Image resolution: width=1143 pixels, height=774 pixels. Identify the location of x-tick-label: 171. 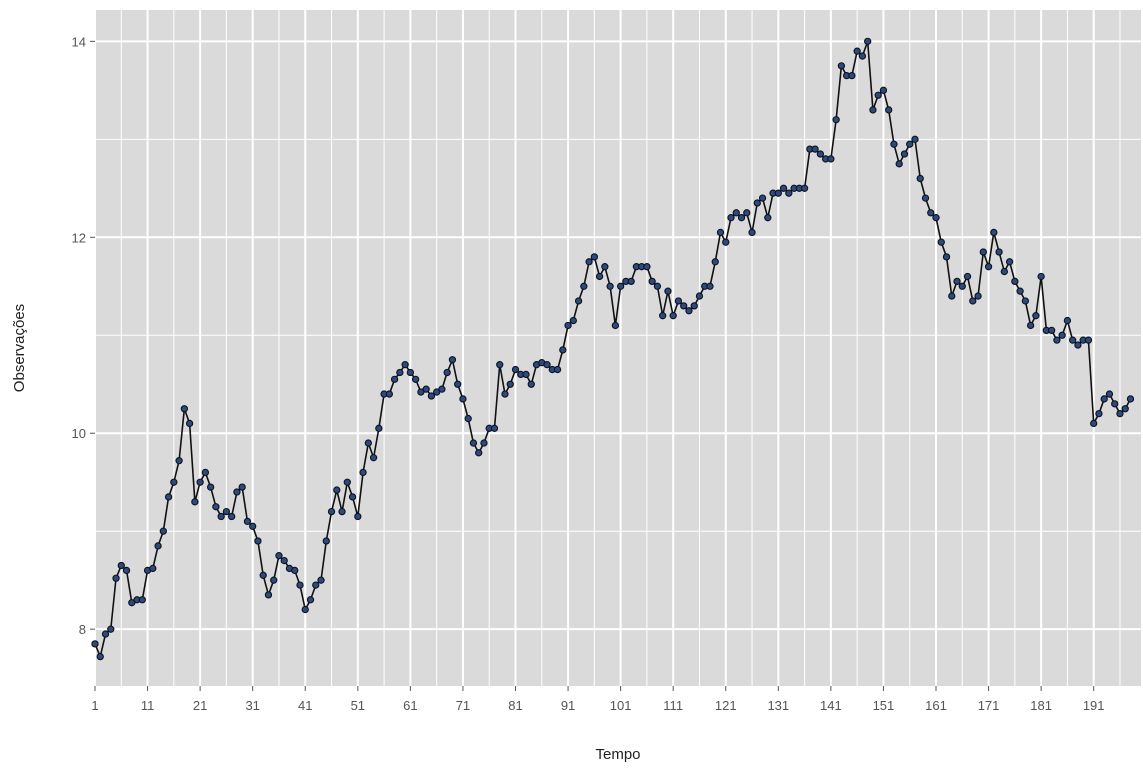
(989, 705).